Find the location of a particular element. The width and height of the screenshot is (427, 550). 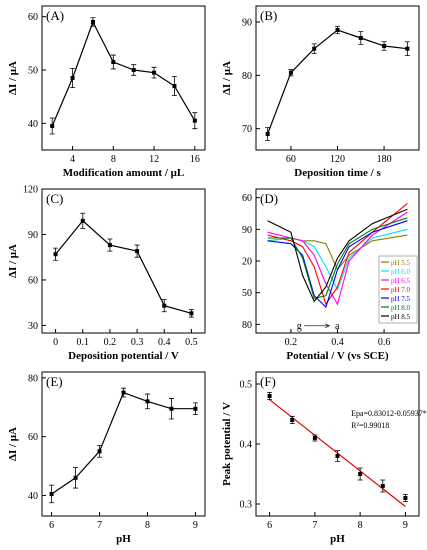

x-axis-label: Potential / V (vs SCE) is located at coordinates (337, 356).